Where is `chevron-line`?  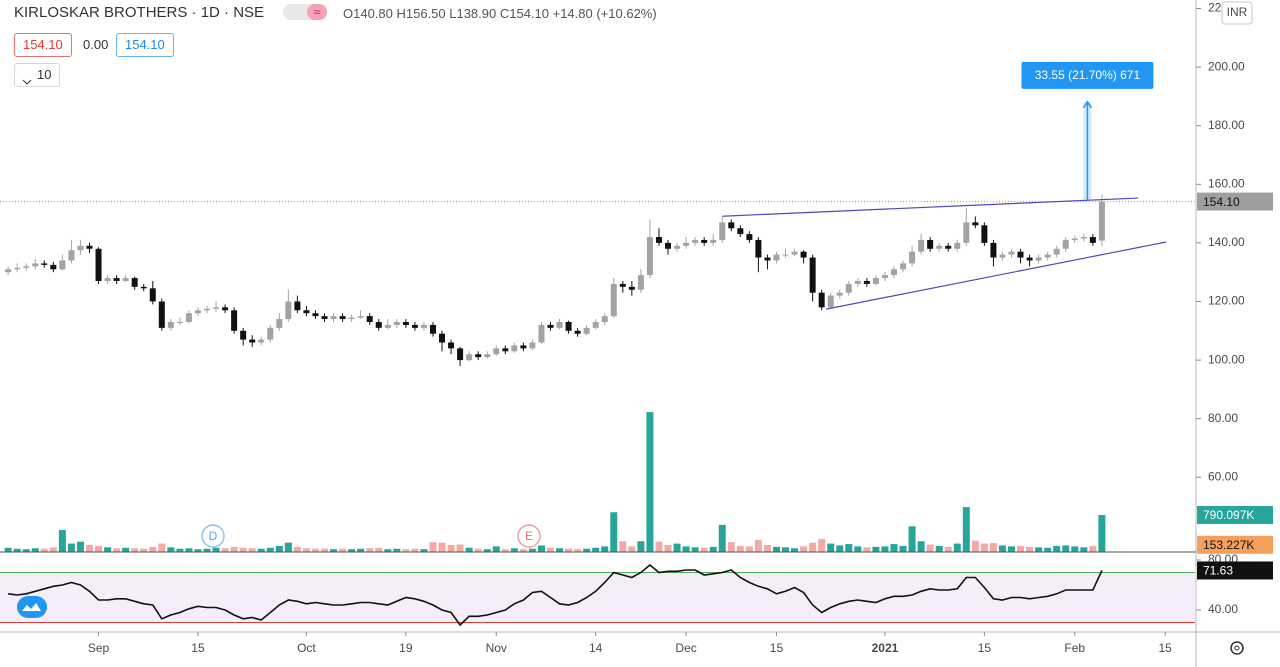 chevron-line is located at coordinates (27, 82).